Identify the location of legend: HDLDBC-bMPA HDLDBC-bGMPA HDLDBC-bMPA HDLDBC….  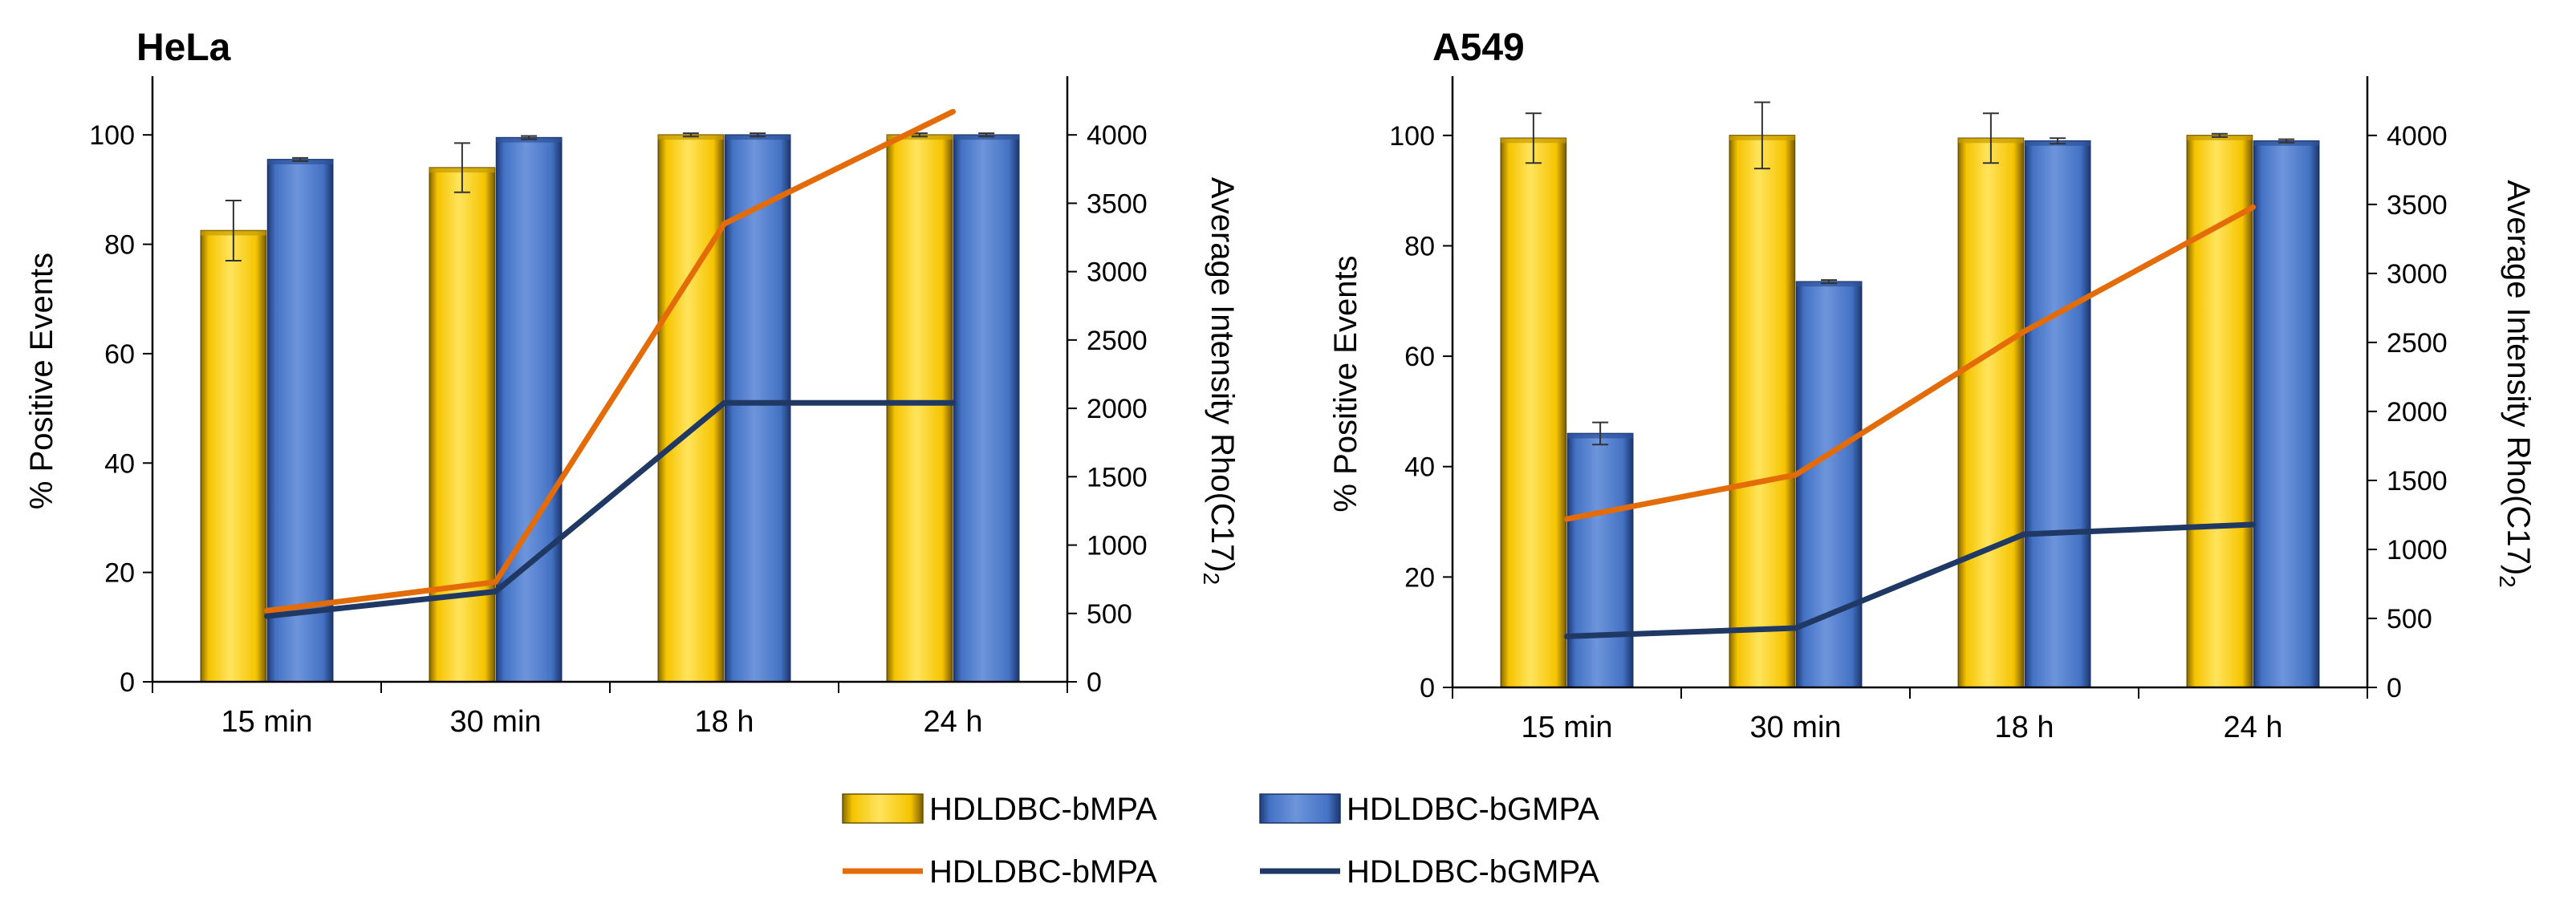
(1220, 841).